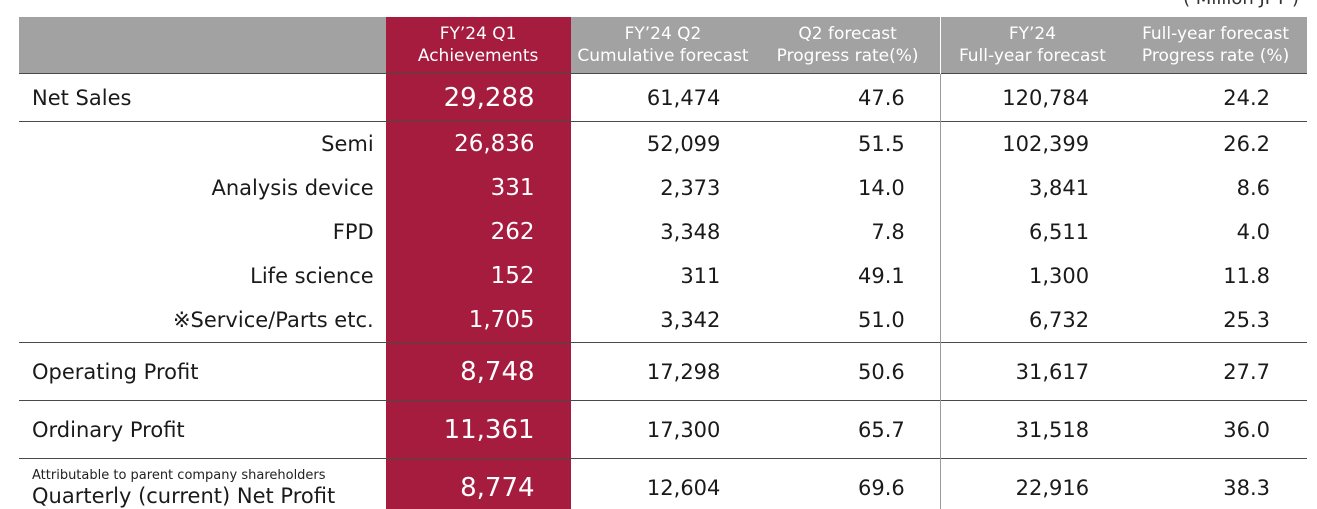 Image resolution: width=1317 pixels, height=509 pixels. I want to click on q2-value: 17,298, so click(663, 371).